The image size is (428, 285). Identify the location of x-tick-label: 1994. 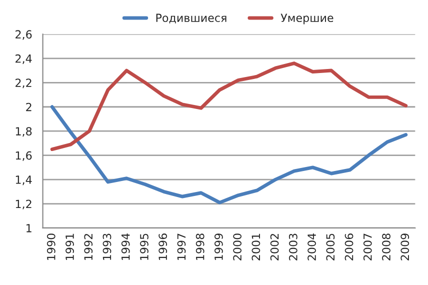
(125, 246).